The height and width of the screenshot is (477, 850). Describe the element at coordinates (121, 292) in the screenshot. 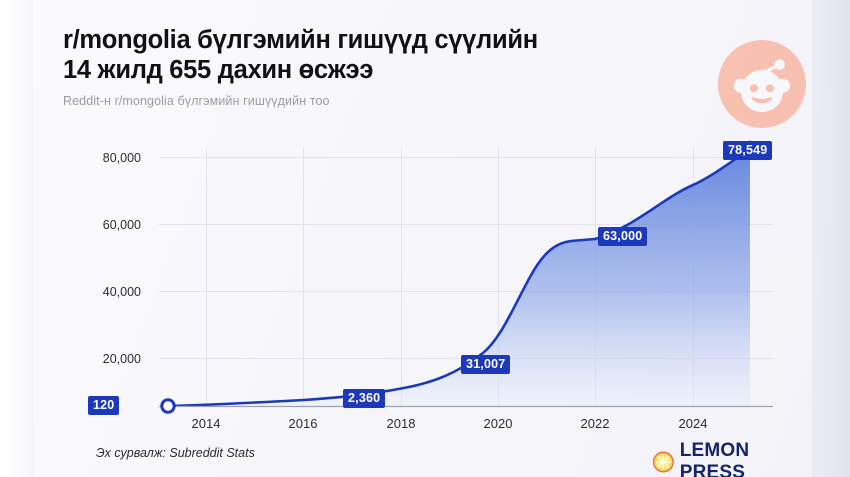

I see `y-tick-label: 40,000` at that location.